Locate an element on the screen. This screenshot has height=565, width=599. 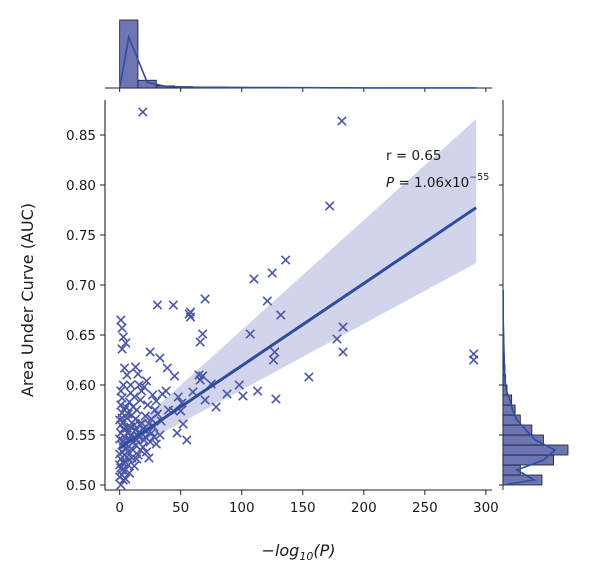
x-tick-label: 150 is located at coordinates (303, 508).